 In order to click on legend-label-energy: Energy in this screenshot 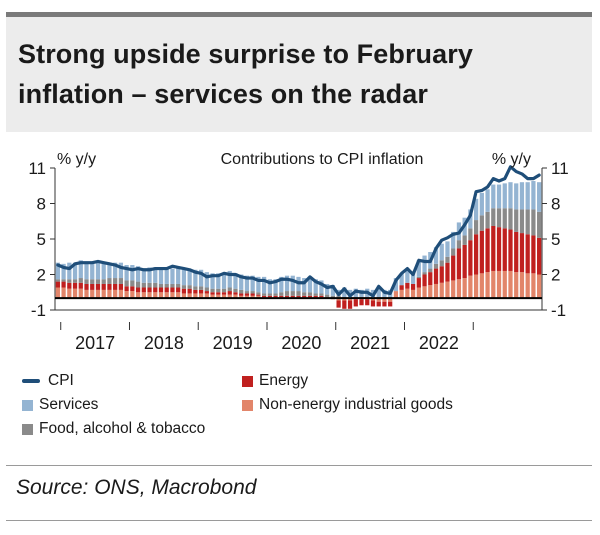, I will do `click(284, 380)`.